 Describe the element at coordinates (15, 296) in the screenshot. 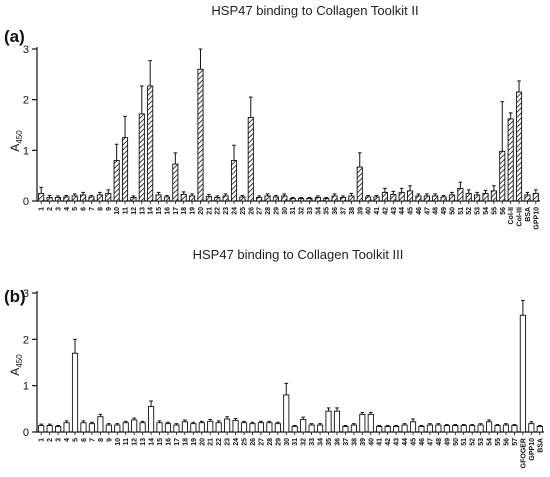

I see `chart-b-panel-label: (b)` at that location.